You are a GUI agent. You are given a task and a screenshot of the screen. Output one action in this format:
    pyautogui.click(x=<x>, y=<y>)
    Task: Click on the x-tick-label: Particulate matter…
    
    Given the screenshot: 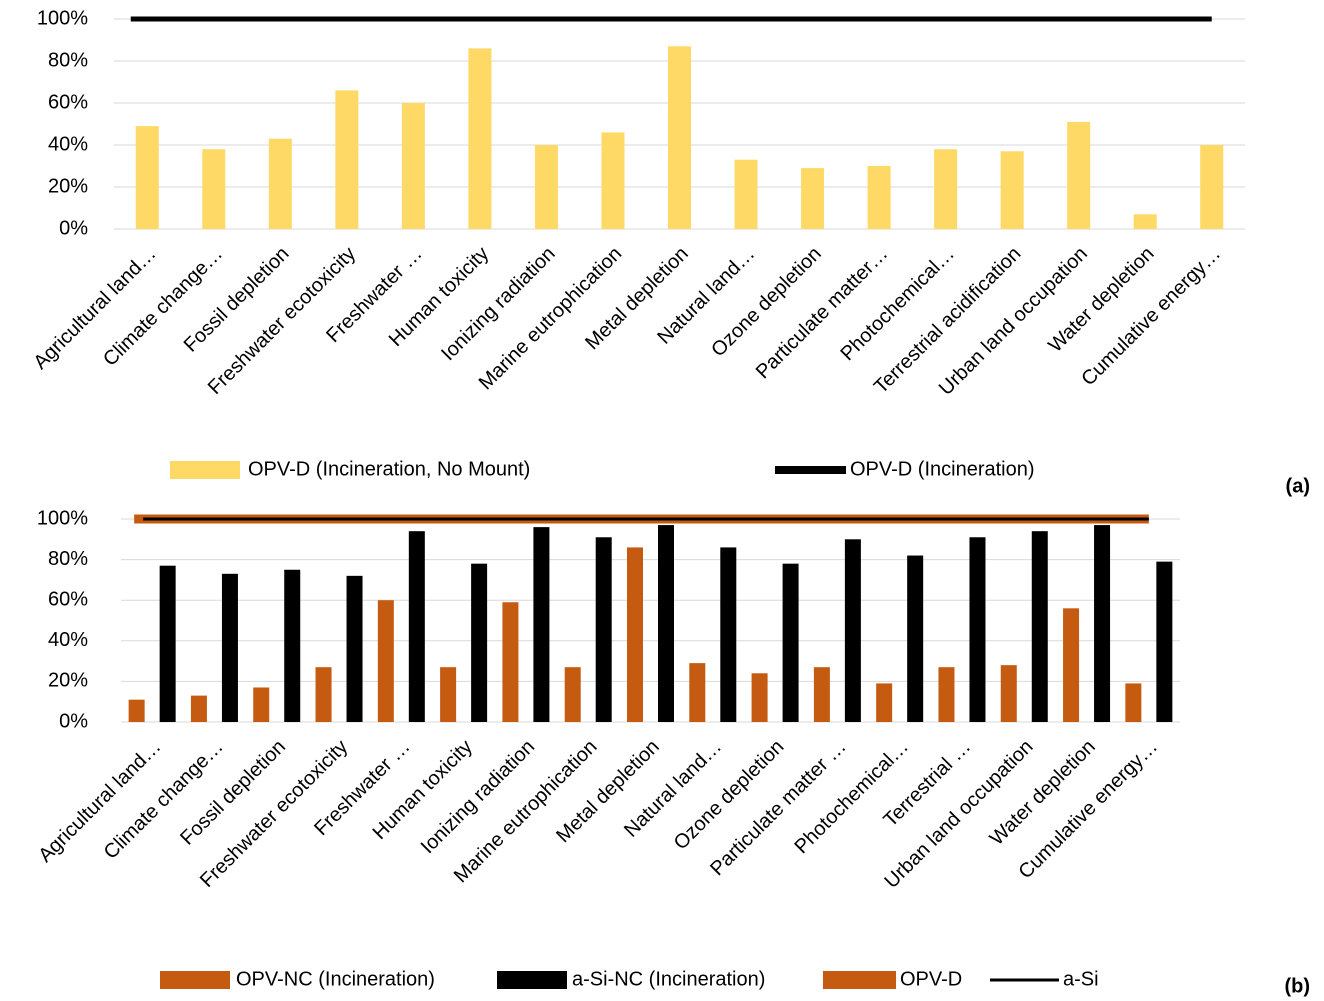 What is the action you would take?
    pyautogui.click(x=822, y=313)
    